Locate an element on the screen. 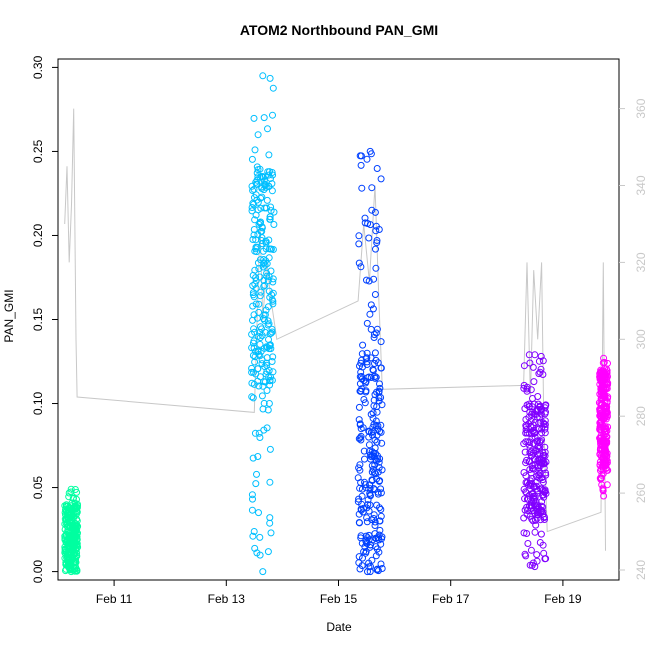  x-tick-label: Feb 17 is located at coordinates (451, 599).